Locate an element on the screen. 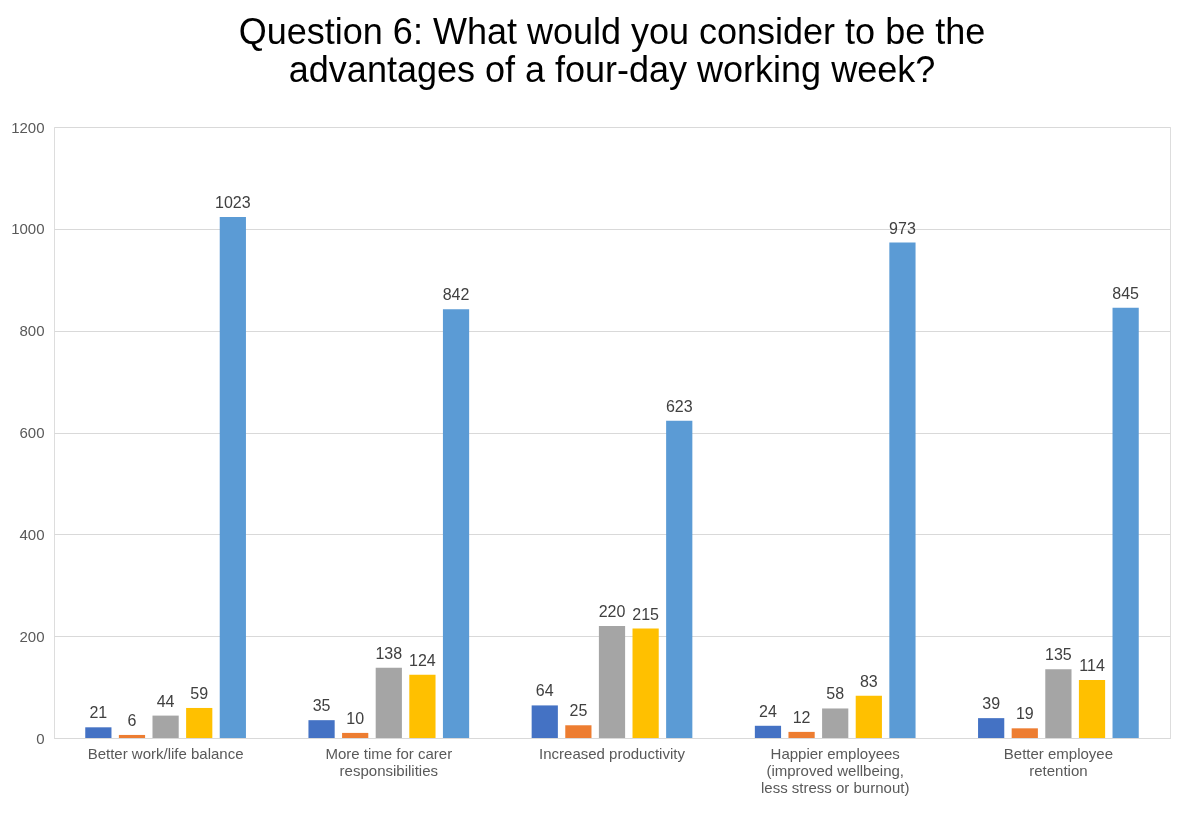  data-label: 135 is located at coordinates (1058, 655).